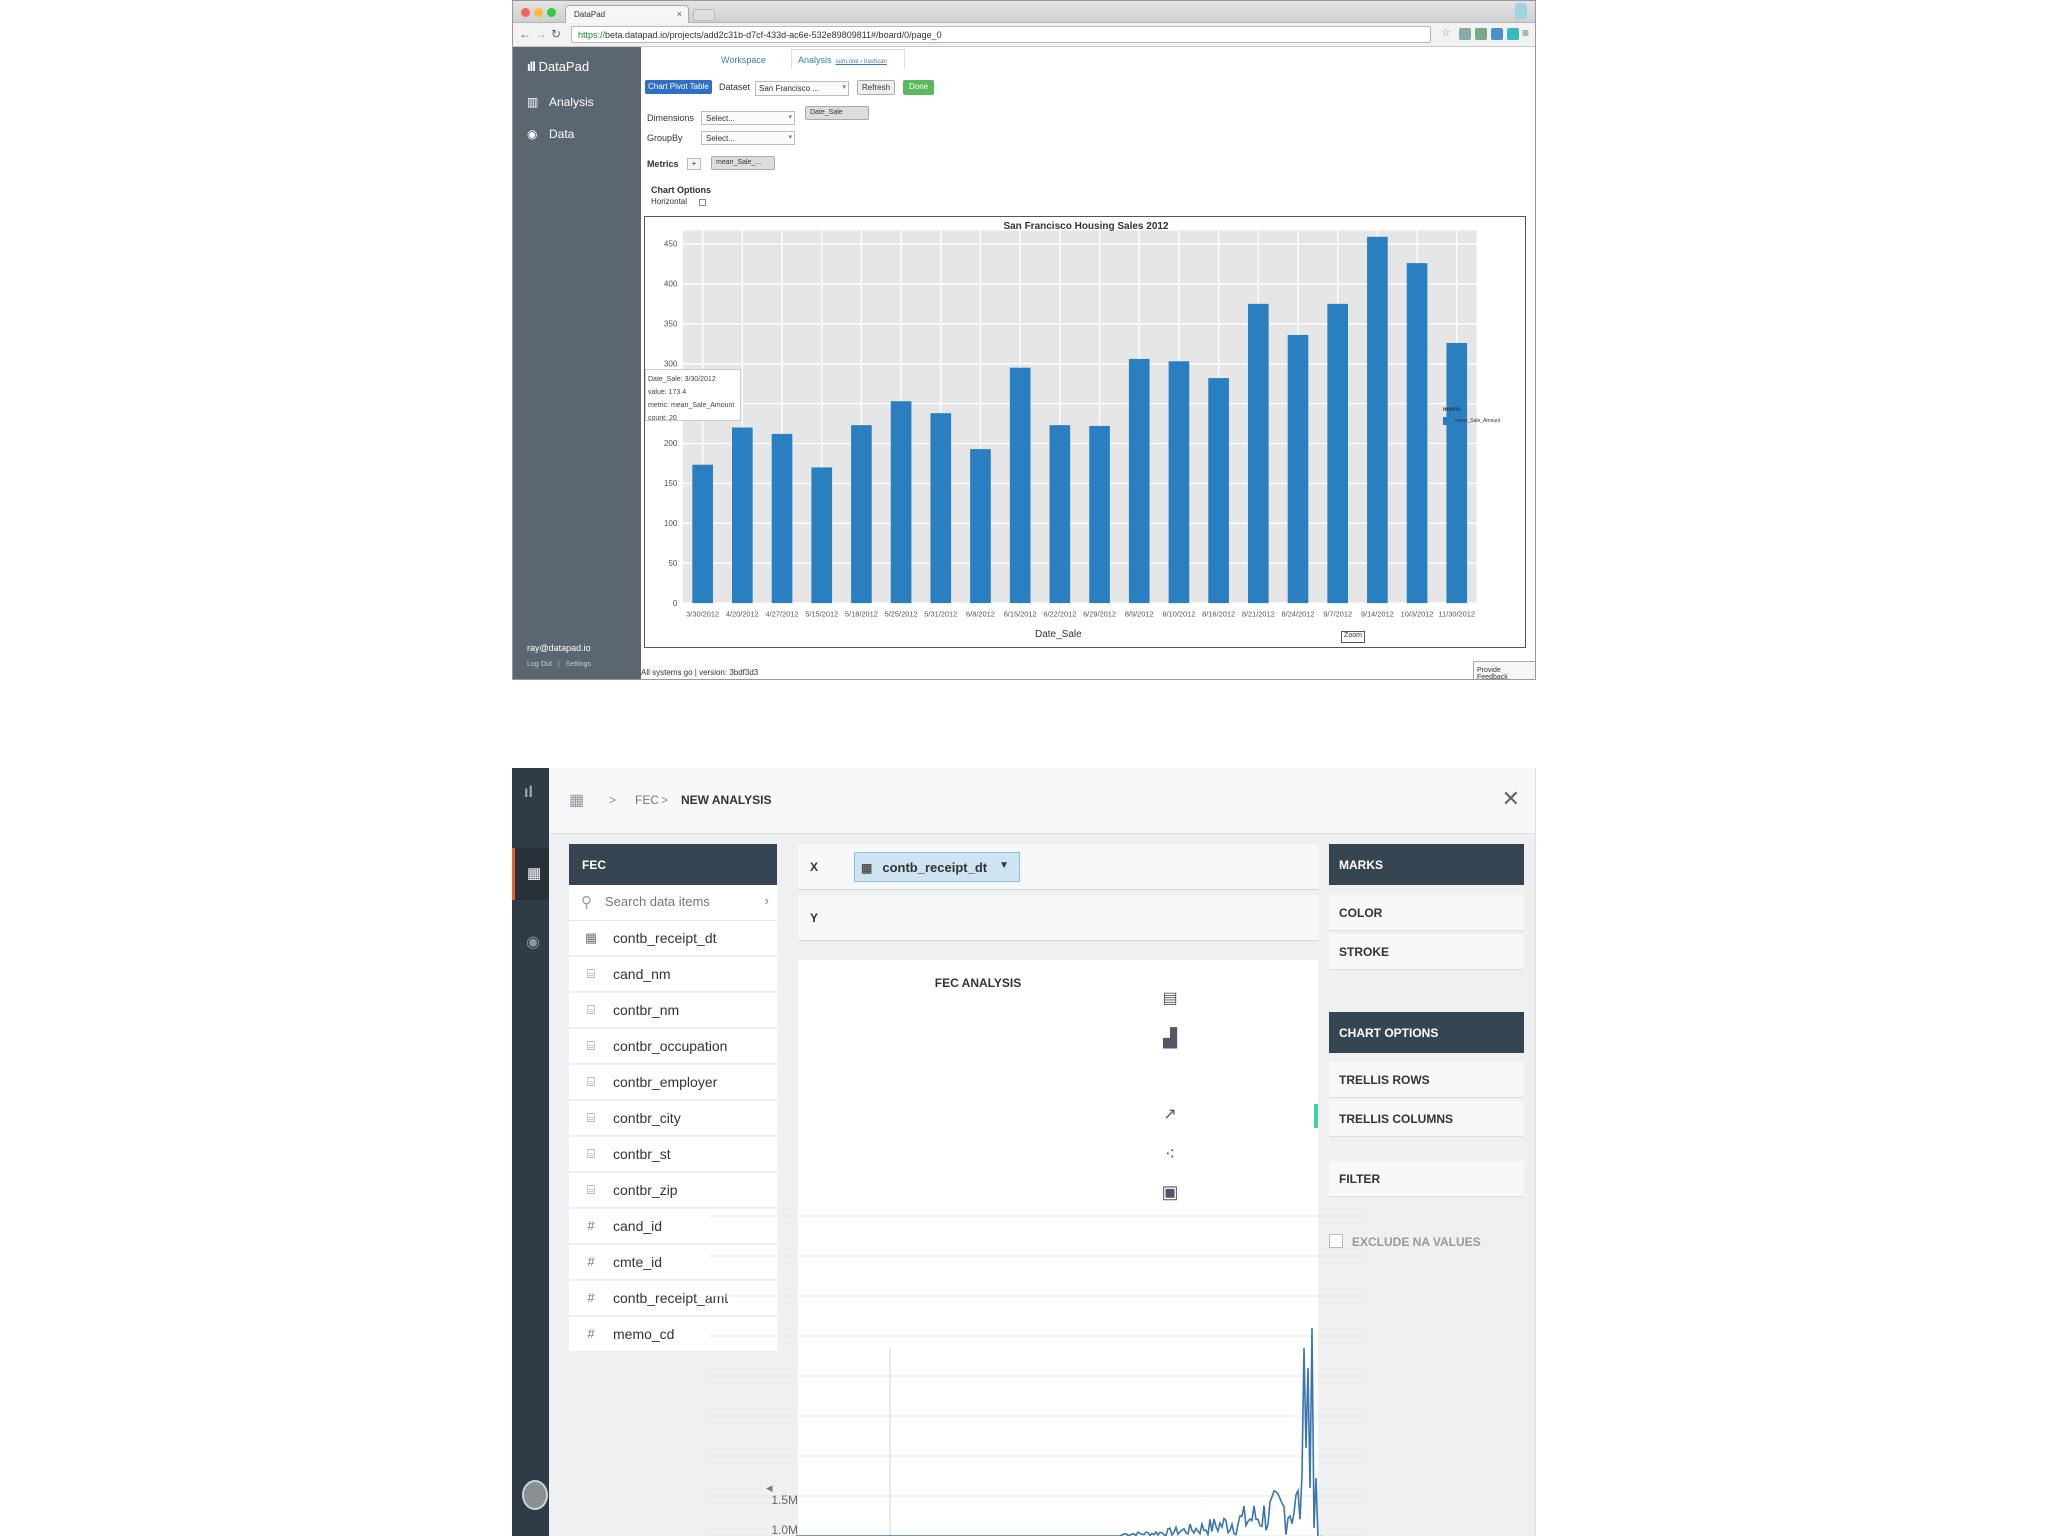  What do you see at coordinates (748, 138) in the screenshot?
I see `groupby-select: Select... ▾` at bounding box center [748, 138].